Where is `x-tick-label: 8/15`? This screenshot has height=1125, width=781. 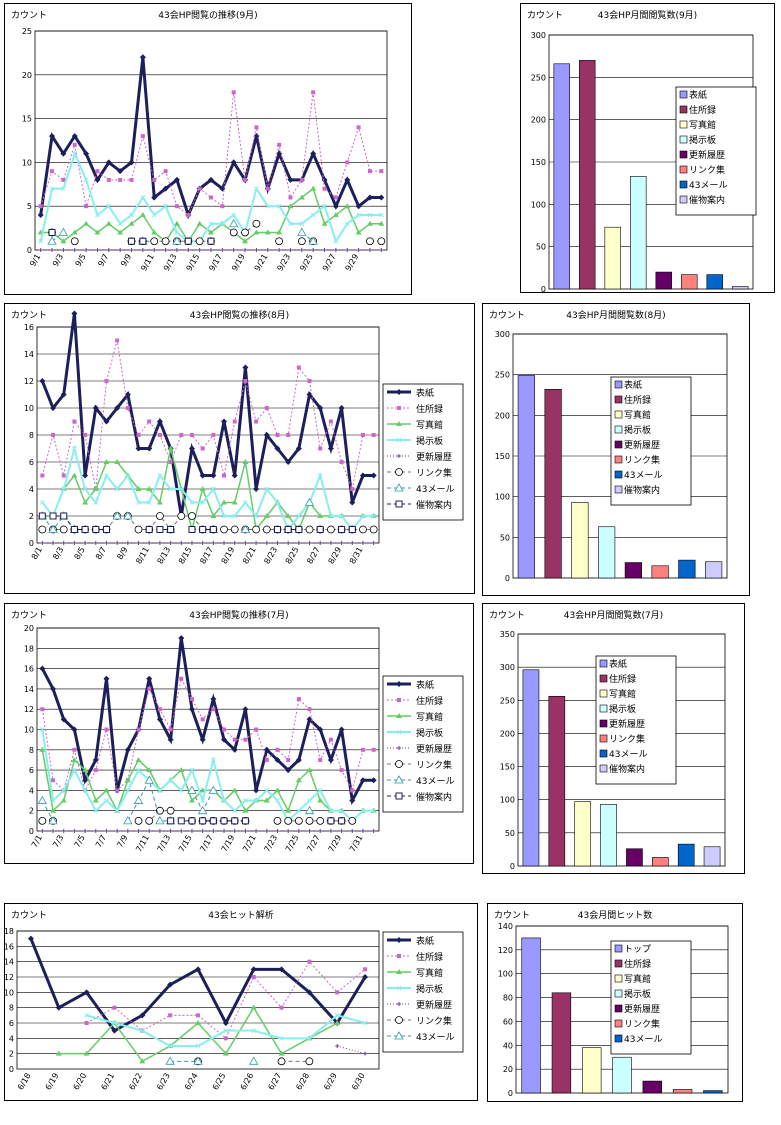 x-tick-label: 8/15 is located at coordinates (185, 556).